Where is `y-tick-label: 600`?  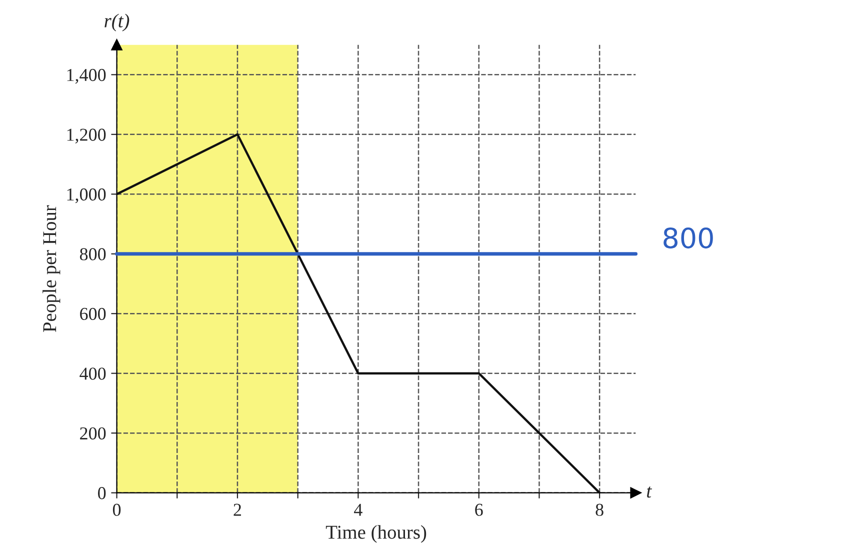
y-tick-label: 600 is located at coordinates (93, 314).